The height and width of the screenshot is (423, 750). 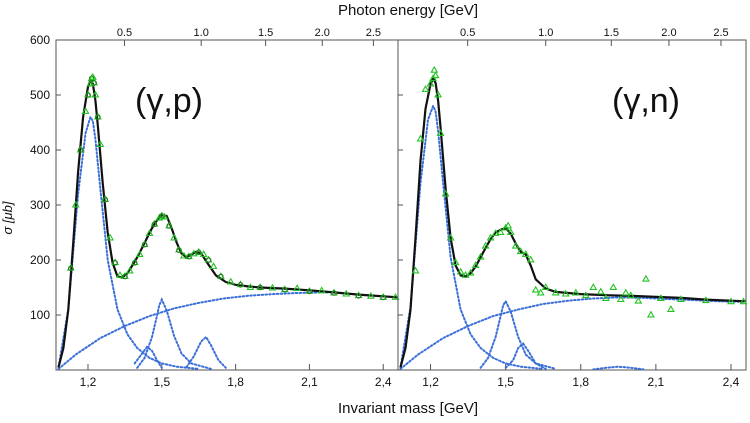 I want to click on top-tick-label: 1.0, so click(x=545, y=33).